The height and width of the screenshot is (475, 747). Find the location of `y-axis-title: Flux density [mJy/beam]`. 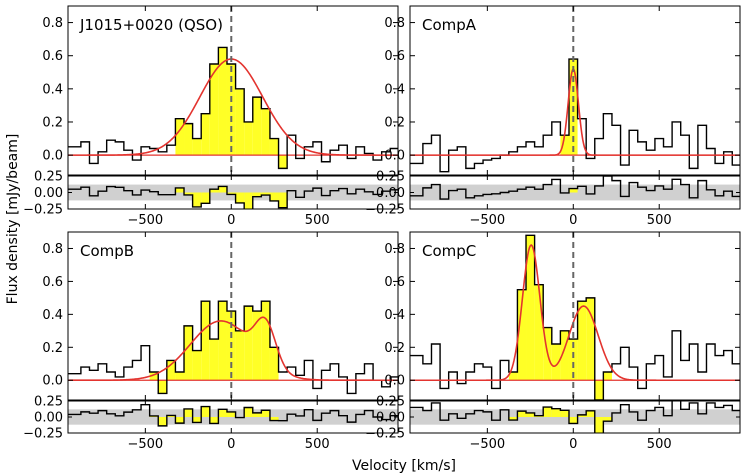

y-axis-title: Flux density [mJy/beam] is located at coordinates (13, 219).